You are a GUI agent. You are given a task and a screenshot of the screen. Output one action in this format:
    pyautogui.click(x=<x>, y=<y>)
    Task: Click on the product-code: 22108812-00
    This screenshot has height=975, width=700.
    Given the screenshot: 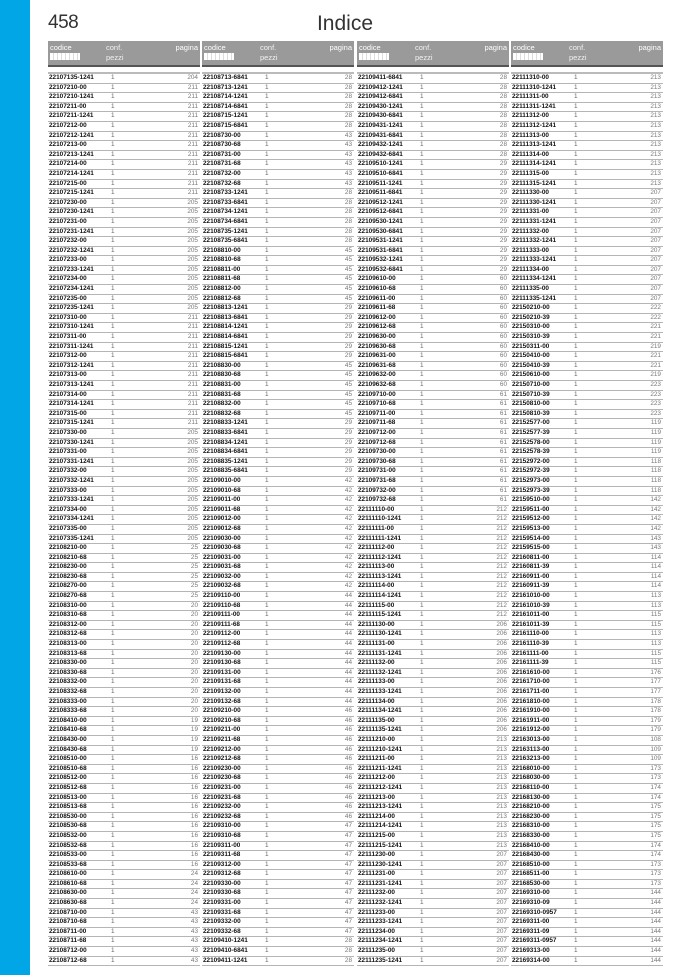 What is the action you would take?
    pyautogui.click(x=222, y=289)
    